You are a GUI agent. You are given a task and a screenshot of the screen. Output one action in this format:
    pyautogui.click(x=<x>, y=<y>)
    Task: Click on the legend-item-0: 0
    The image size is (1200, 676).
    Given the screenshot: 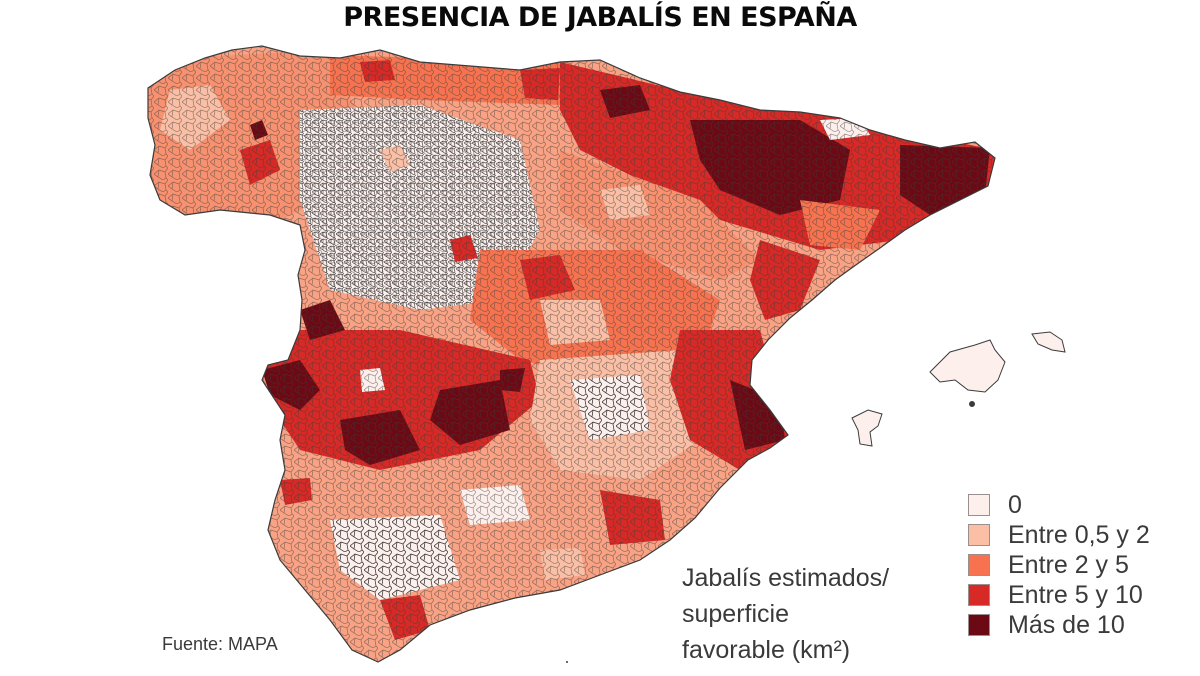 What is the action you would take?
    pyautogui.click(x=1059, y=505)
    